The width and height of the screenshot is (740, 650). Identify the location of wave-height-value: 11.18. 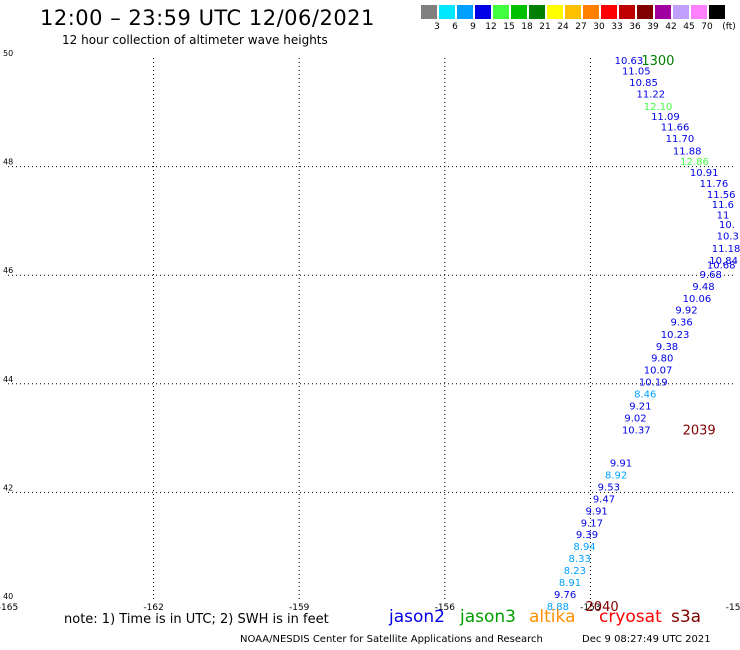
(726, 249).